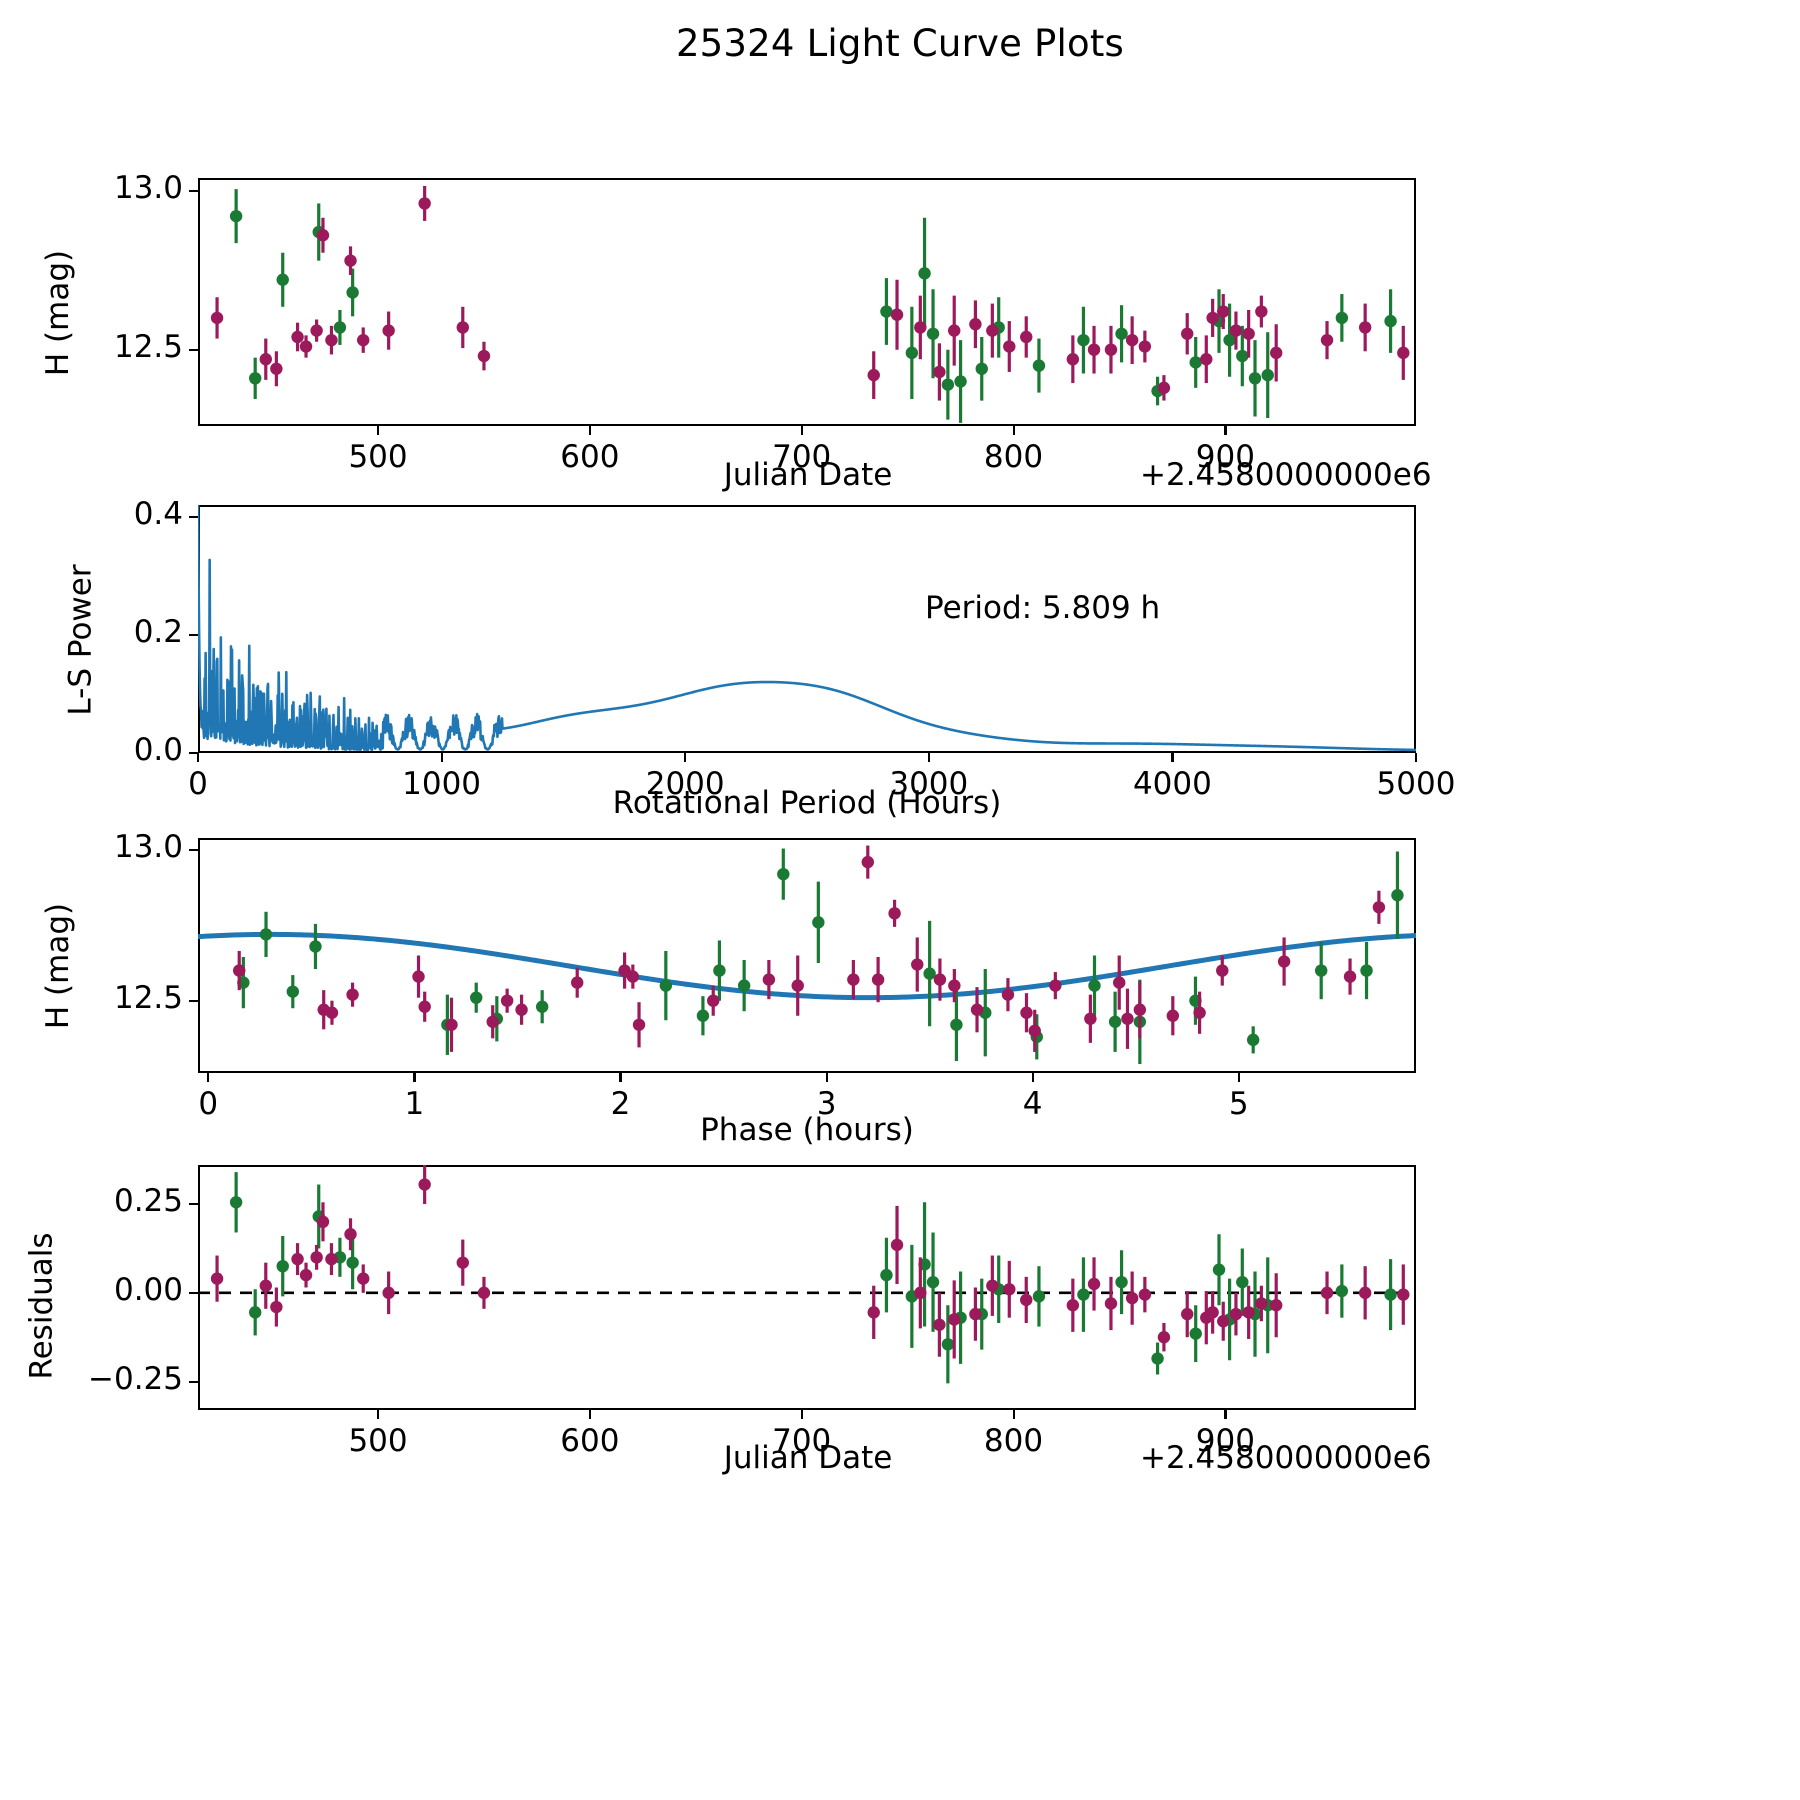  I want to click on lightcurve-x-offset: +2.4580000000e6, so click(1286, 475).